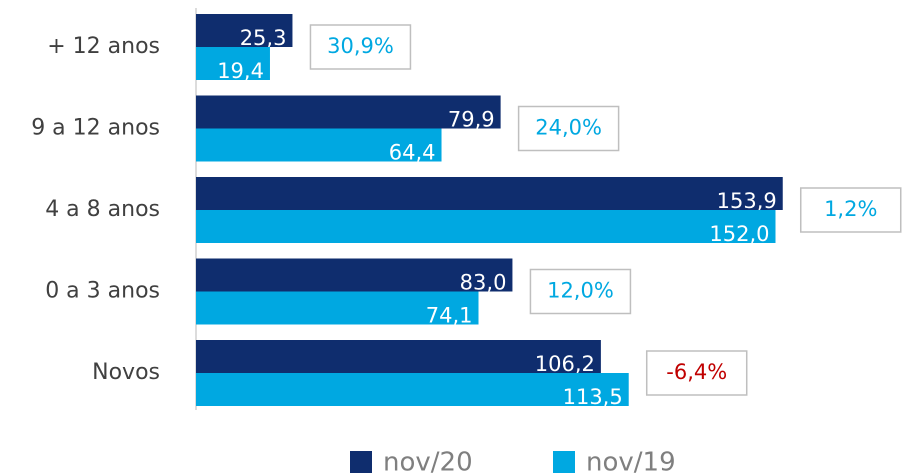  What do you see at coordinates (126, 372) in the screenshot?
I see `category-label: Novos` at bounding box center [126, 372].